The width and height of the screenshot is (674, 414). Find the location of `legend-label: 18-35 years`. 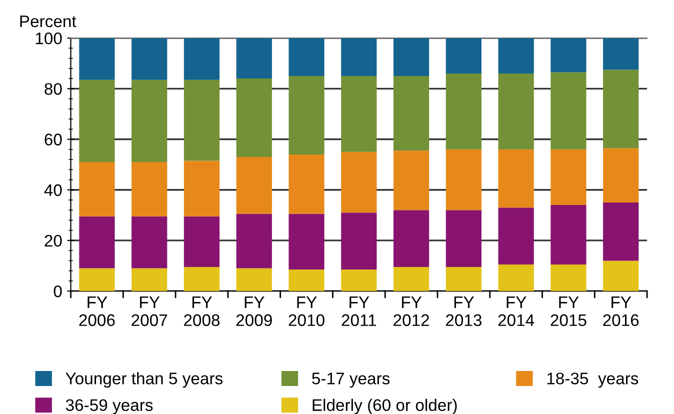

legend-label: 18-35 years is located at coordinates (592, 380).